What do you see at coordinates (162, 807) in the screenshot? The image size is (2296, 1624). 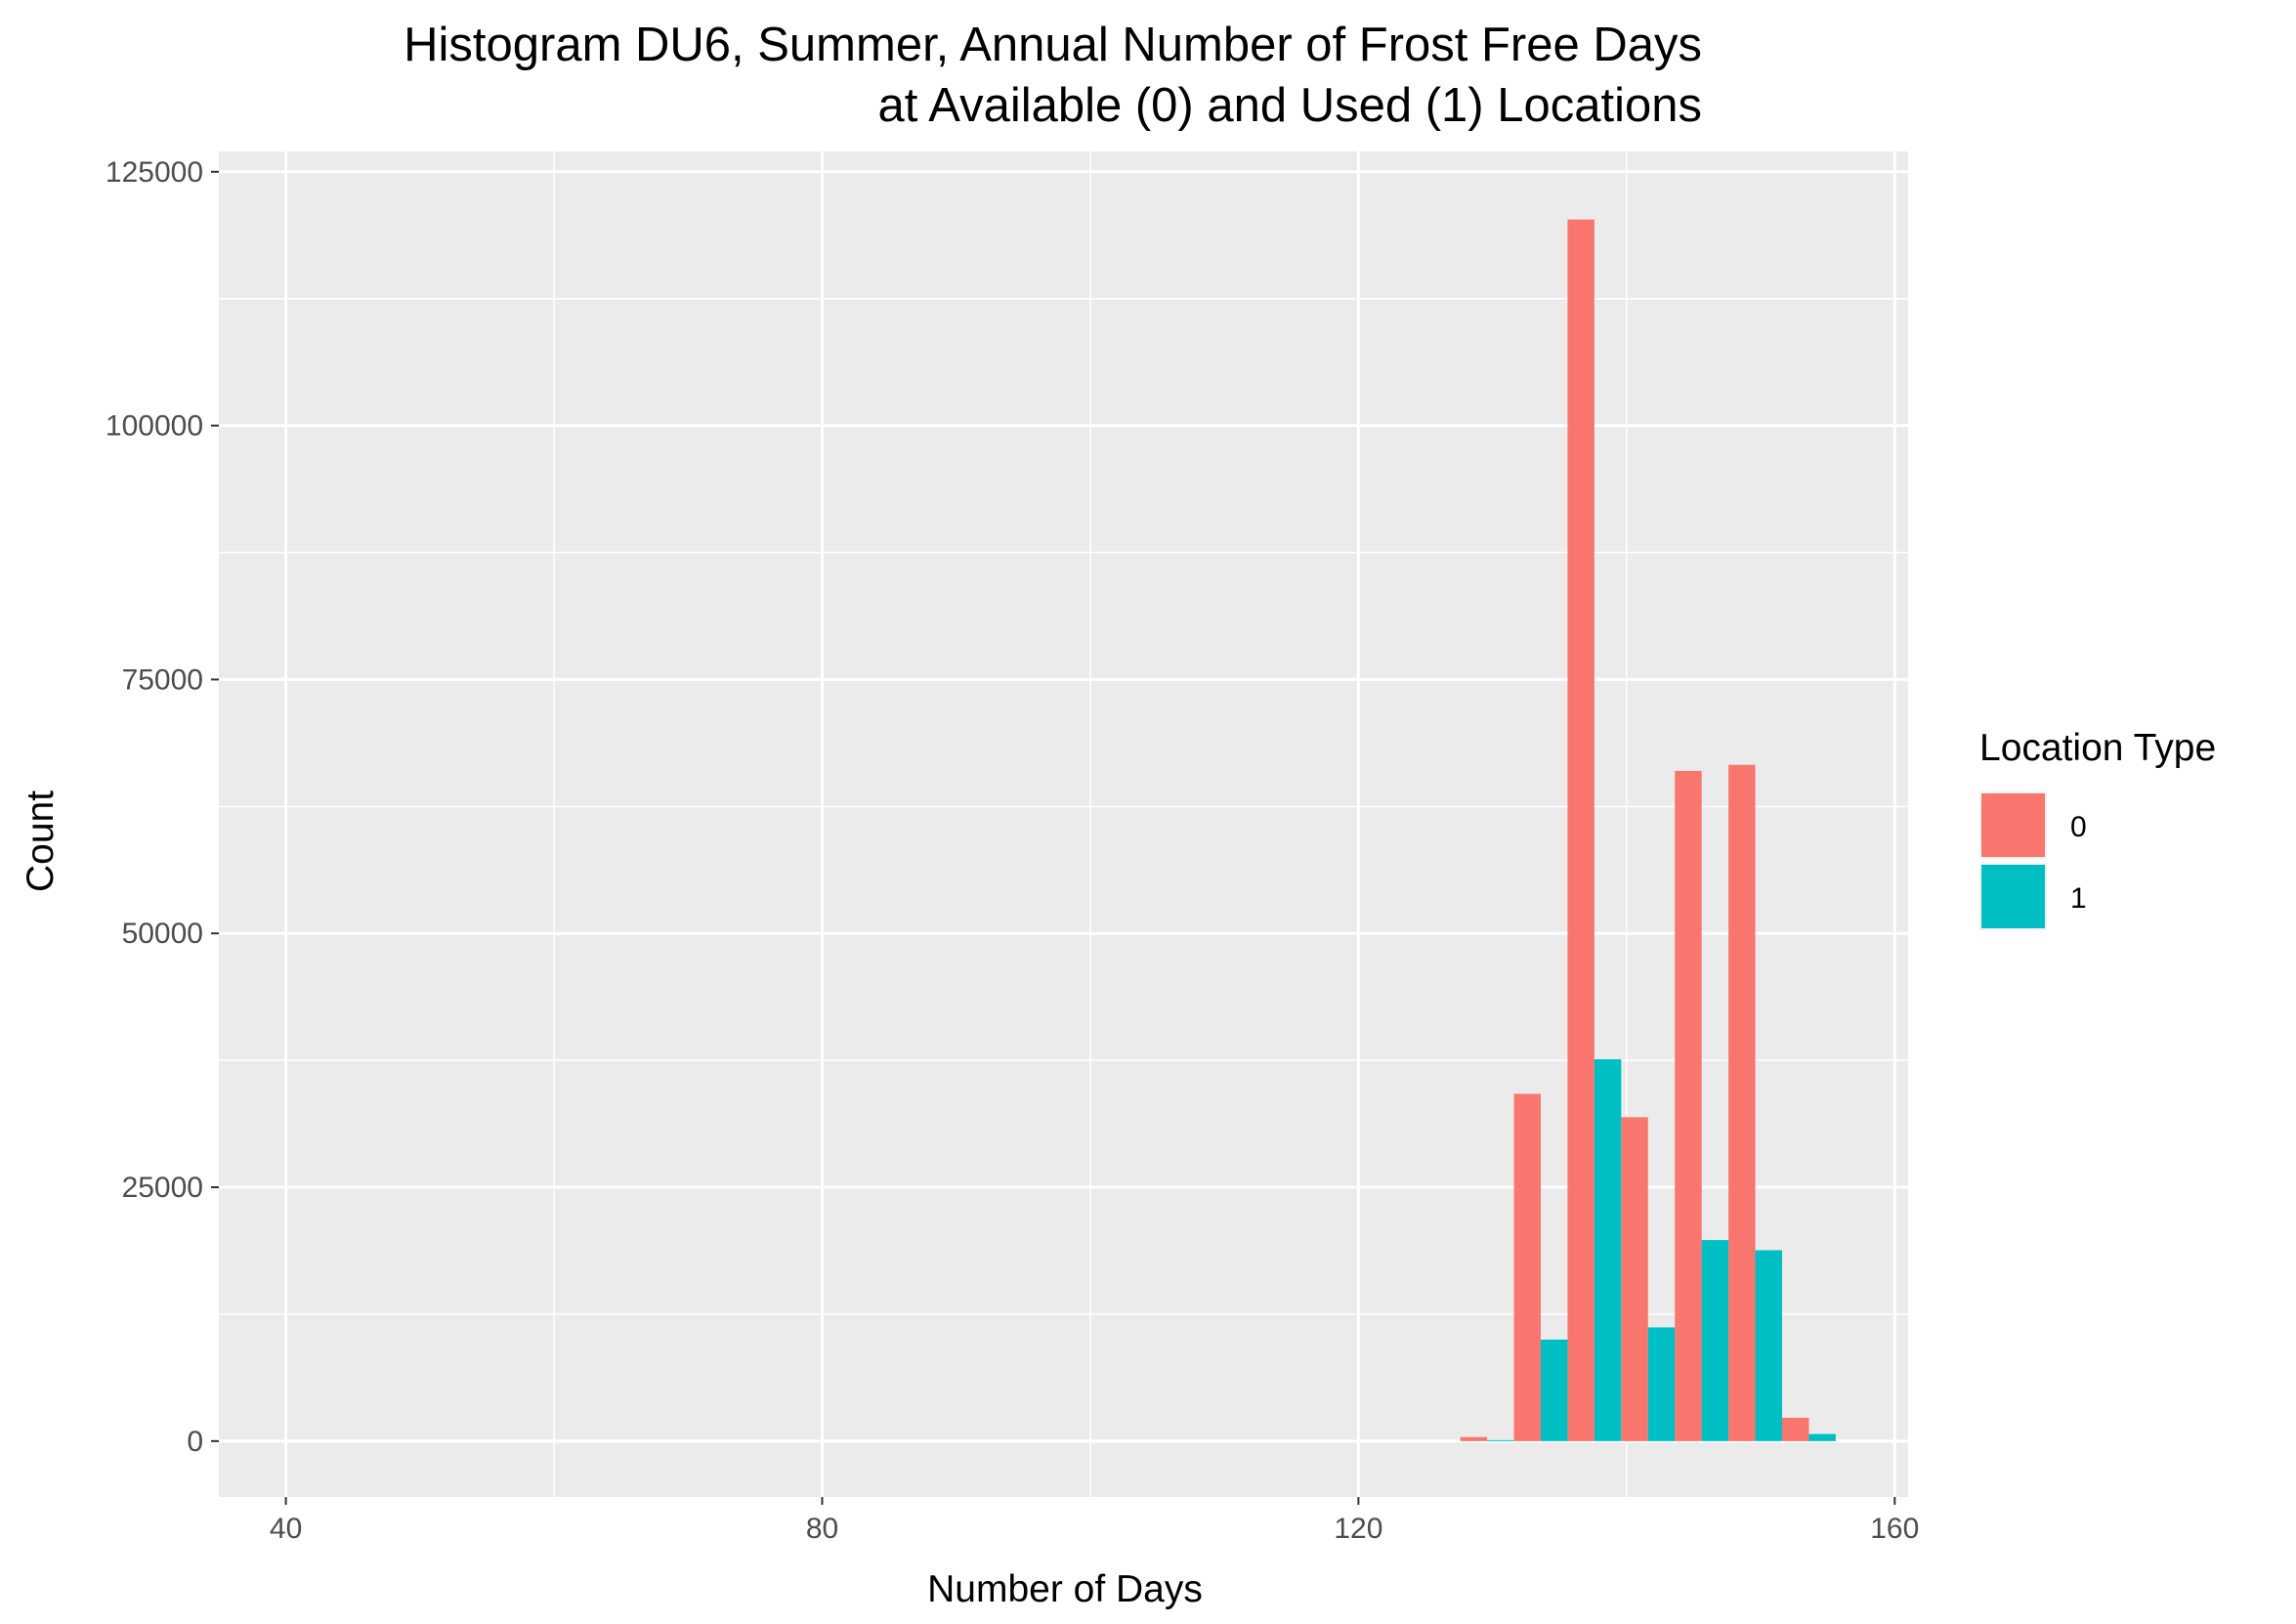 I see `y-axis: 0 25000 50000 75000 100000 125000` at bounding box center [162, 807].